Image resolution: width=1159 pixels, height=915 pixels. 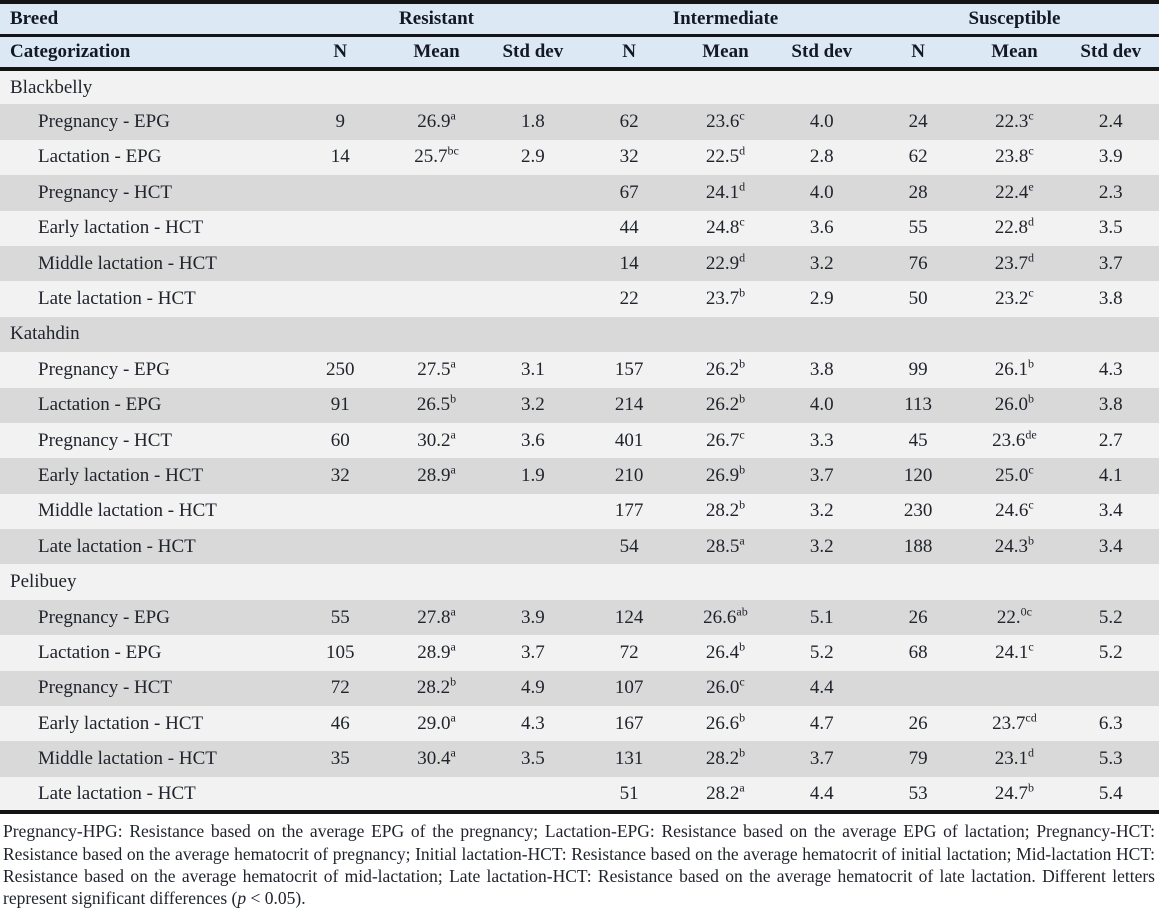 What do you see at coordinates (918, 759) in the screenshot?
I see `cell-n: 79` at bounding box center [918, 759].